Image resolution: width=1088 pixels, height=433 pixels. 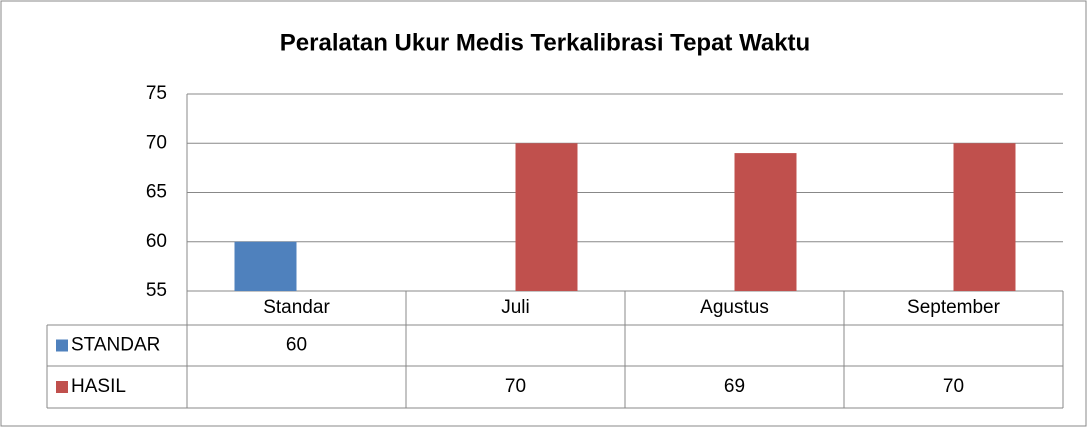 What do you see at coordinates (734, 386) in the screenshot?
I see `table-value: 69` at bounding box center [734, 386].